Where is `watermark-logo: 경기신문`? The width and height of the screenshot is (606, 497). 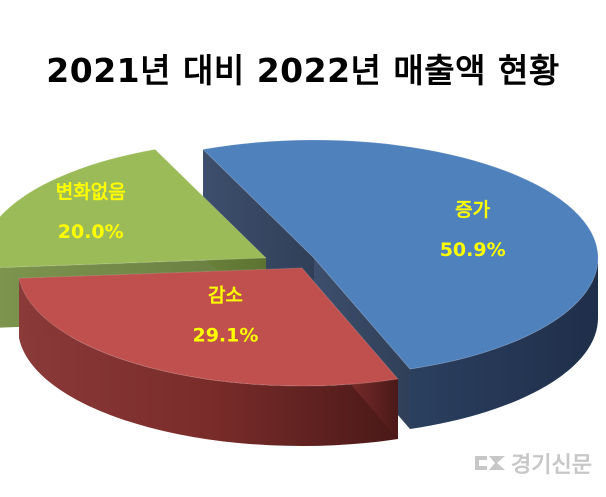
watermark-logo: 경기신문 is located at coordinates (532, 463).